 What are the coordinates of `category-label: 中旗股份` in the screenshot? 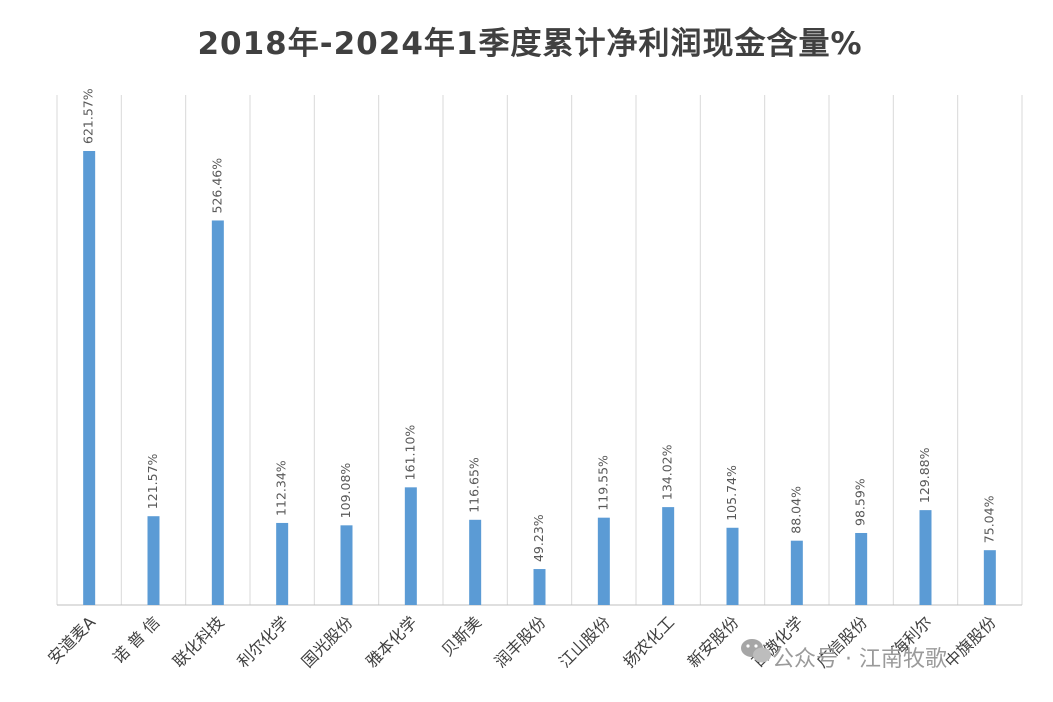 It's located at (970, 642).